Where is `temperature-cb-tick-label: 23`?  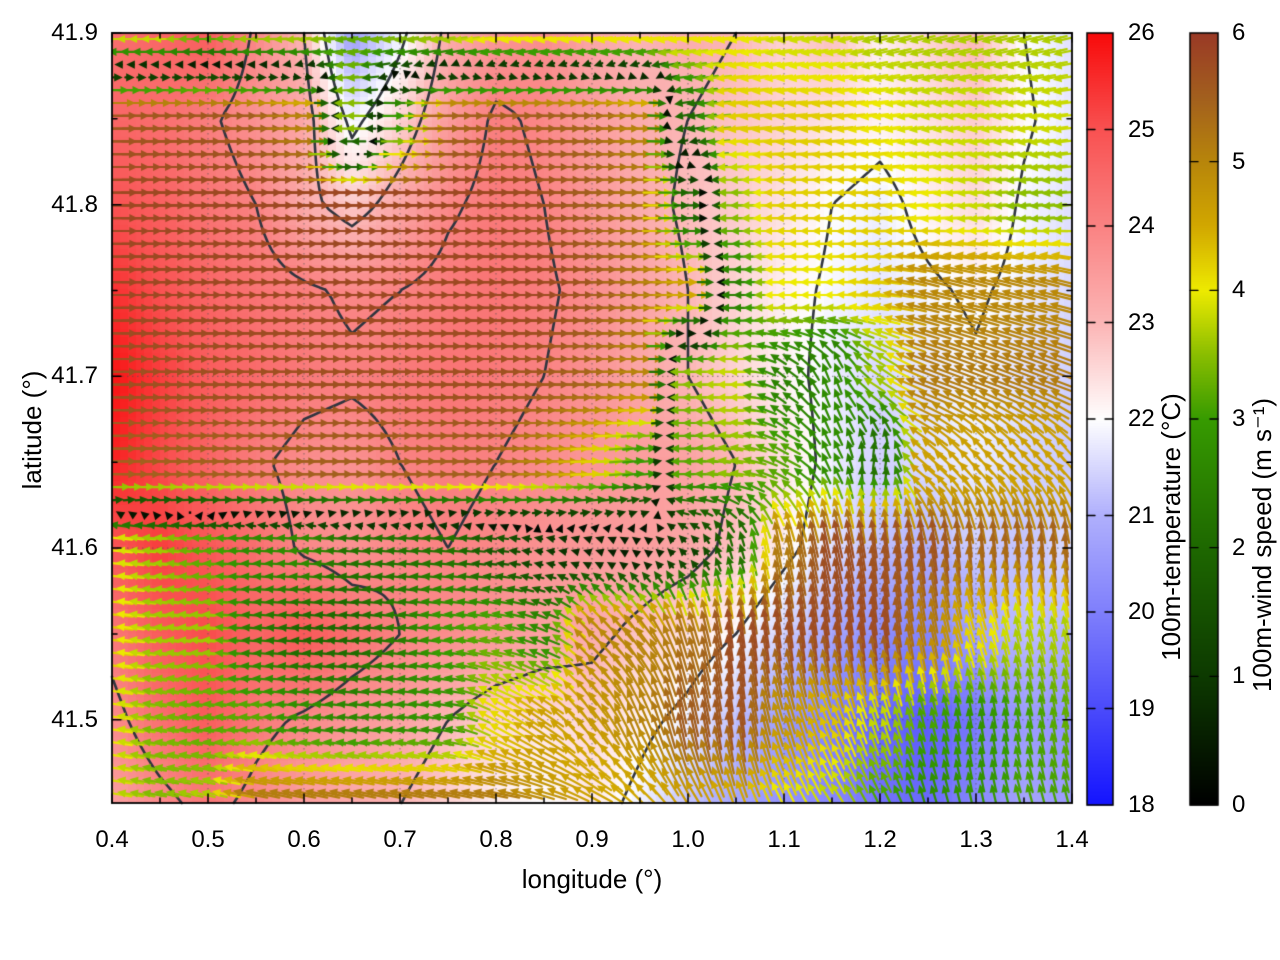
temperature-cb-tick-label: 23 is located at coordinates (1141, 322).